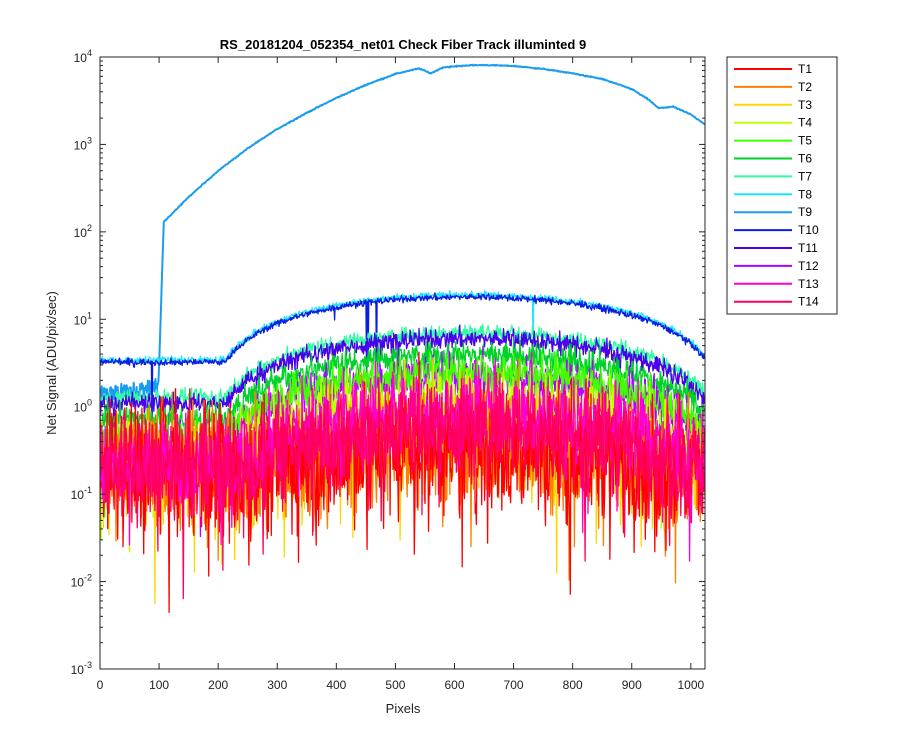  Describe the element at coordinates (403, 708) in the screenshot. I see `x-axis-label: Pixels` at that location.